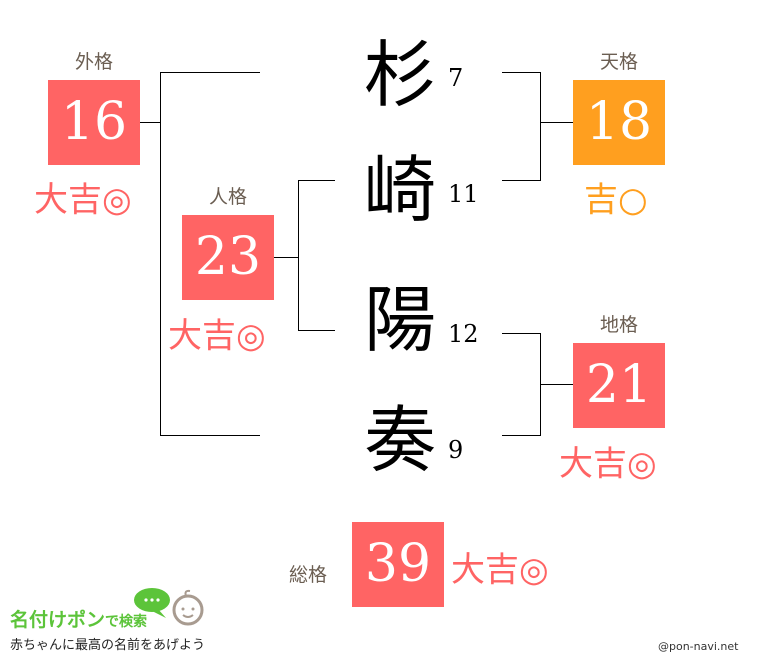 The image size is (760, 670). I want to click on stroke-count: 9, so click(456, 450).